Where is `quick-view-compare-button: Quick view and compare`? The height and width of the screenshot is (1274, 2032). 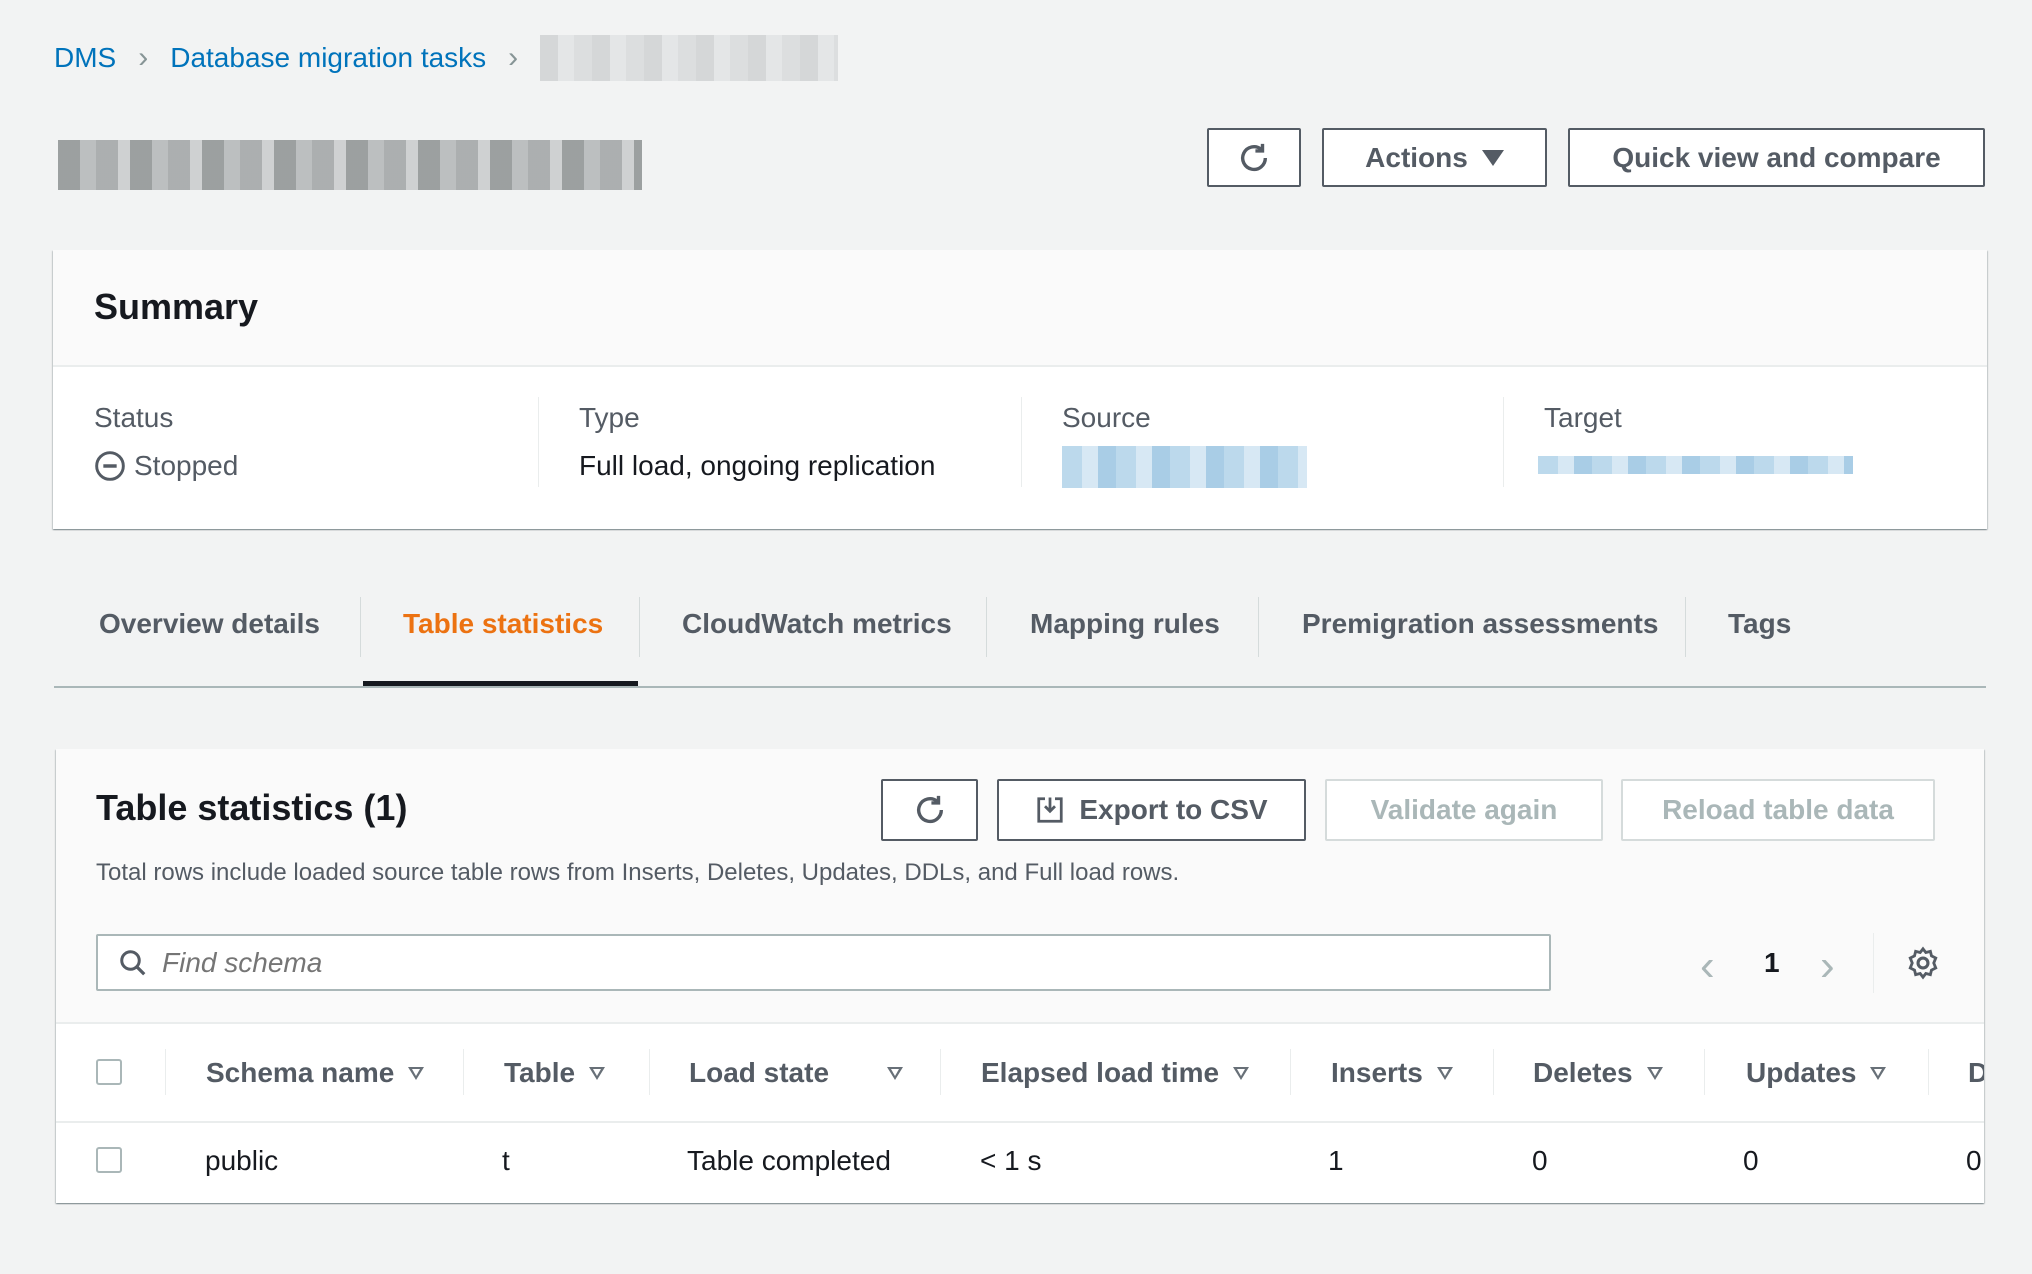 quick-view-compare-button: Quick view and compare is located at coordinates (1776, 157).